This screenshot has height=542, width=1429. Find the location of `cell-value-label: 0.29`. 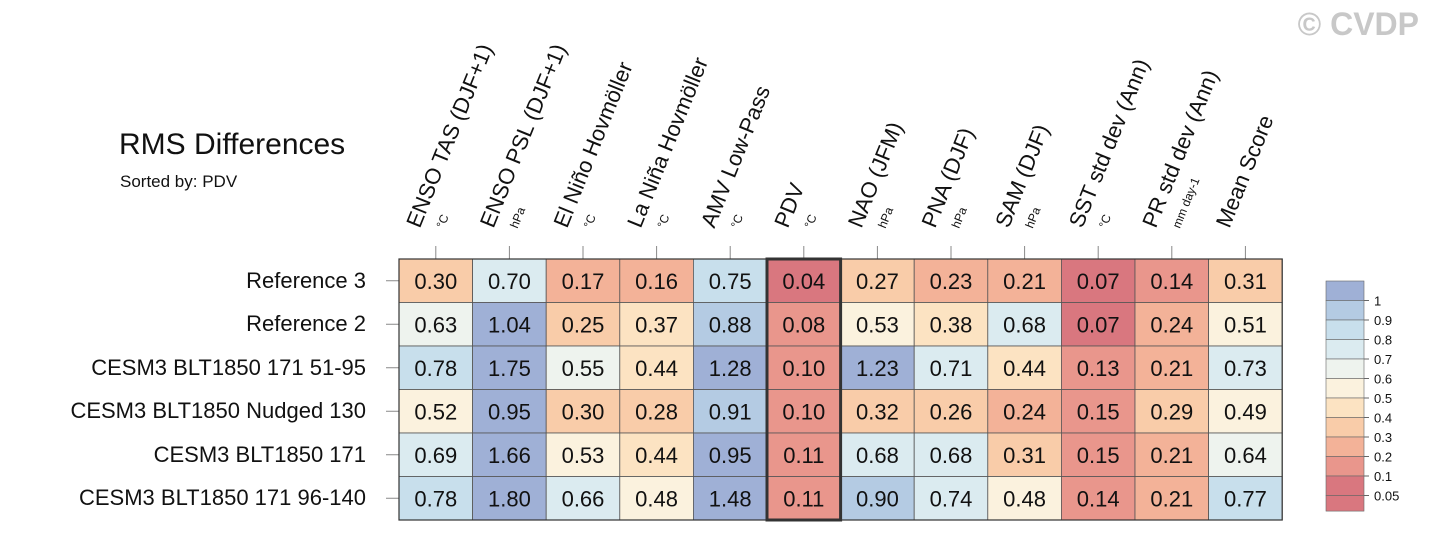

cell-value-label: 0.29 is located at coordinates (1171, 411).